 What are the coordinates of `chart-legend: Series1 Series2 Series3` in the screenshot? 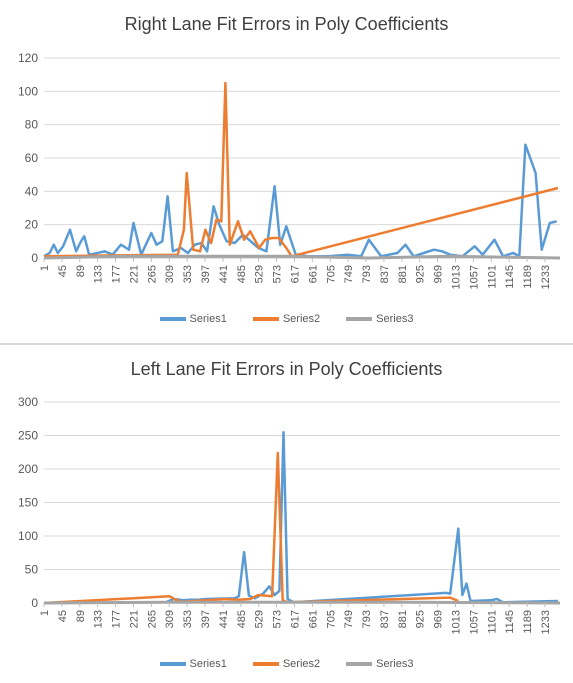 It's located at (286, 319).